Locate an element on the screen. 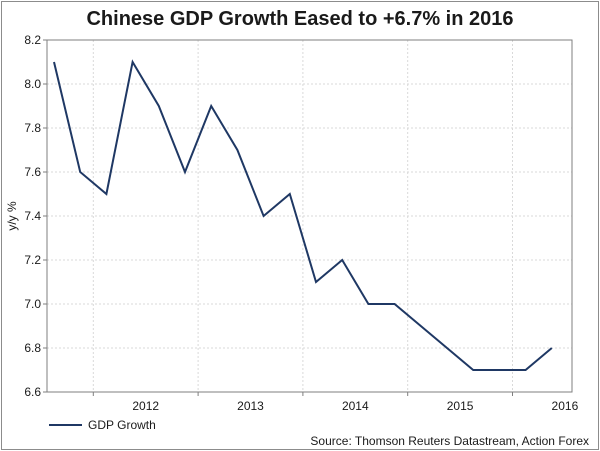 The width and height of the screenshot is (600, 451). legend: GDP Growth is located at coordinates (102, 425).